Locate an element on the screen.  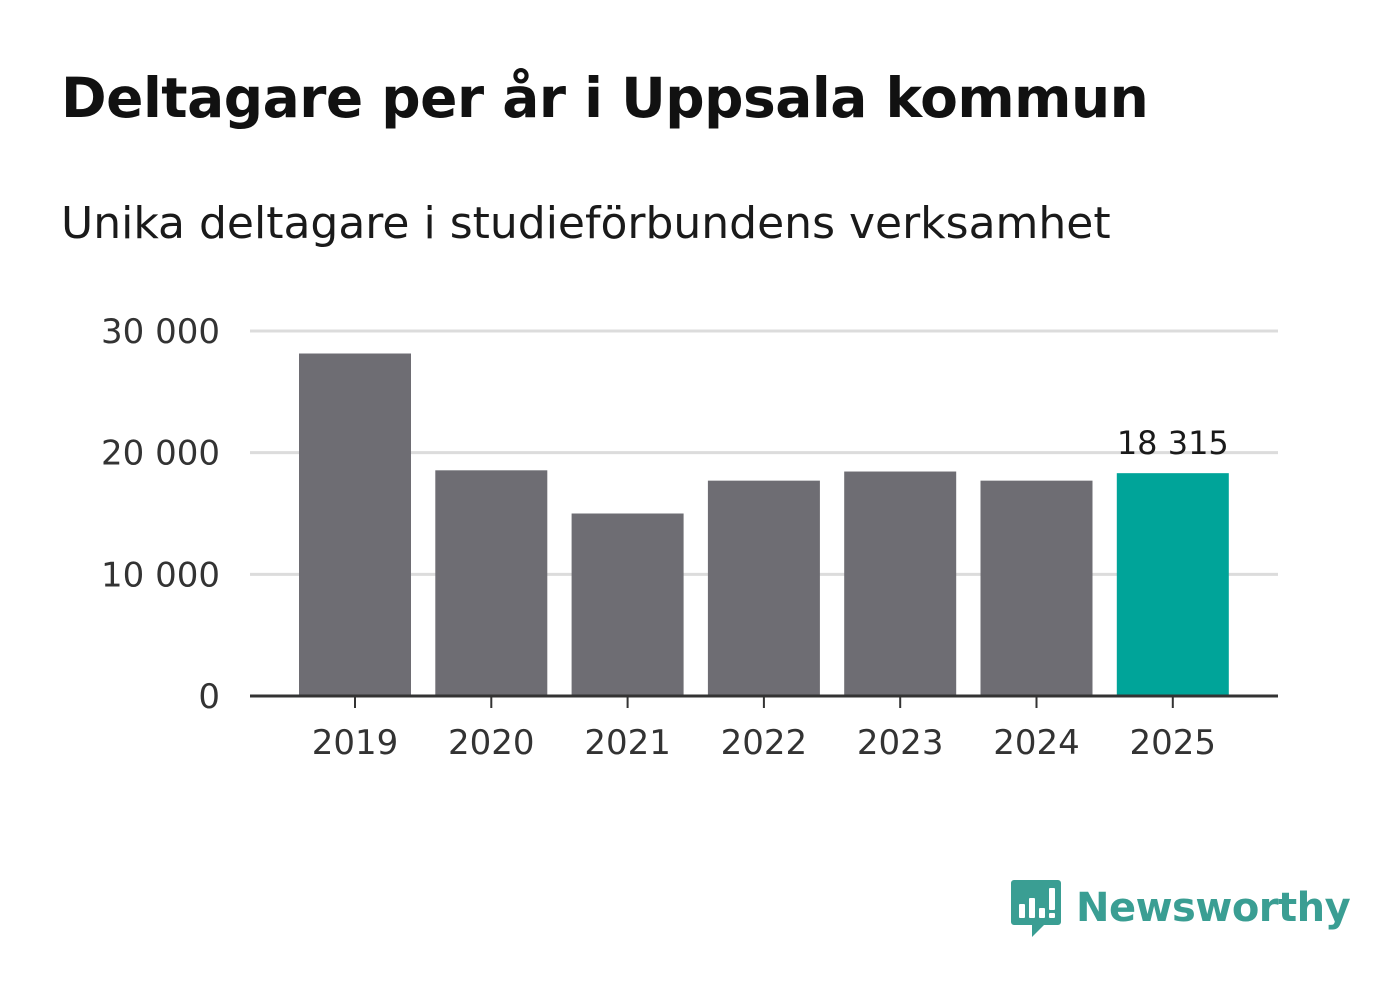
x-axis-ticks: 2019 2020 2021 2022 2023 2024 2025 is located at coordinates (764, 729).